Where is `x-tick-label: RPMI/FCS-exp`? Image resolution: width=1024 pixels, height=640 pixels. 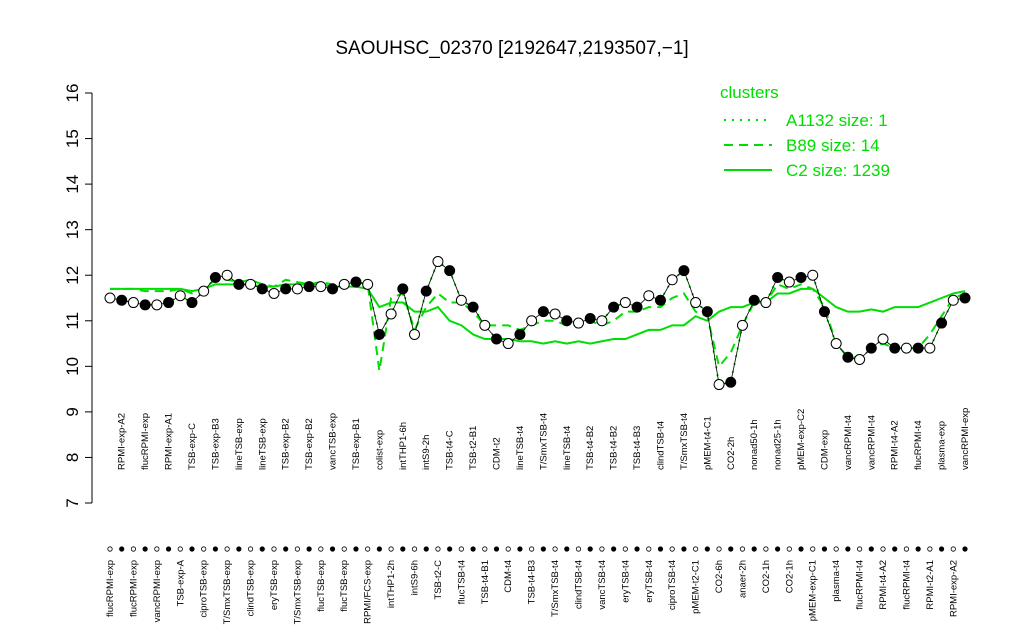
x-tick-label: RPMI/FCS-exp is located at coordinates (368, 592).